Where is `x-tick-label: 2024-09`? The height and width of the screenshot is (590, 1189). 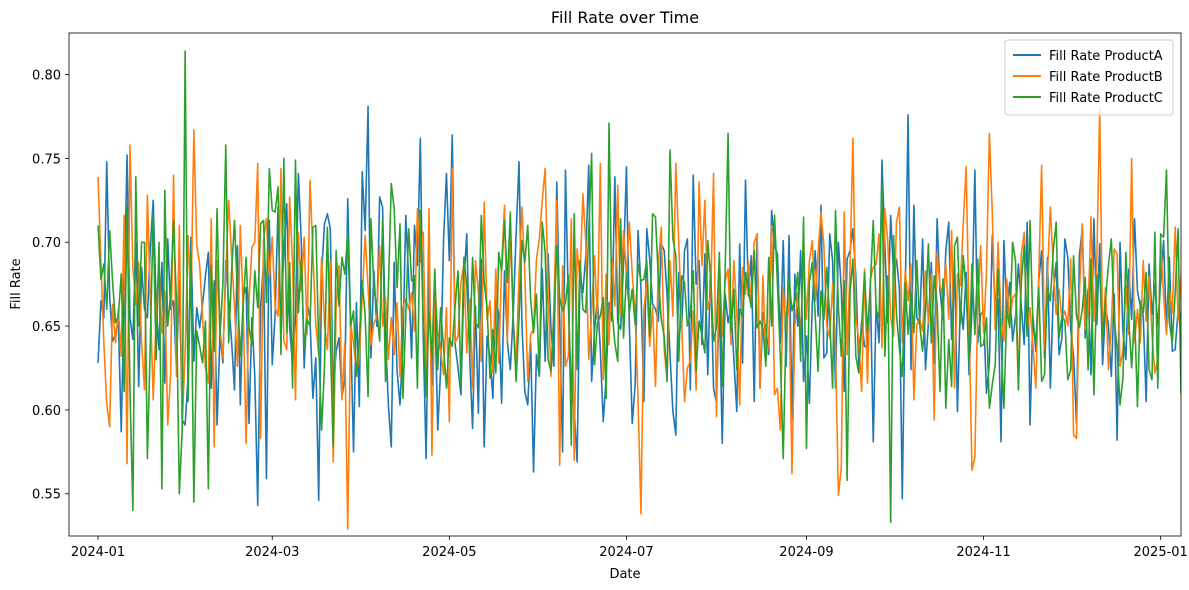 x-tick-label: 2024-09 is located at coordinates (806, 552).